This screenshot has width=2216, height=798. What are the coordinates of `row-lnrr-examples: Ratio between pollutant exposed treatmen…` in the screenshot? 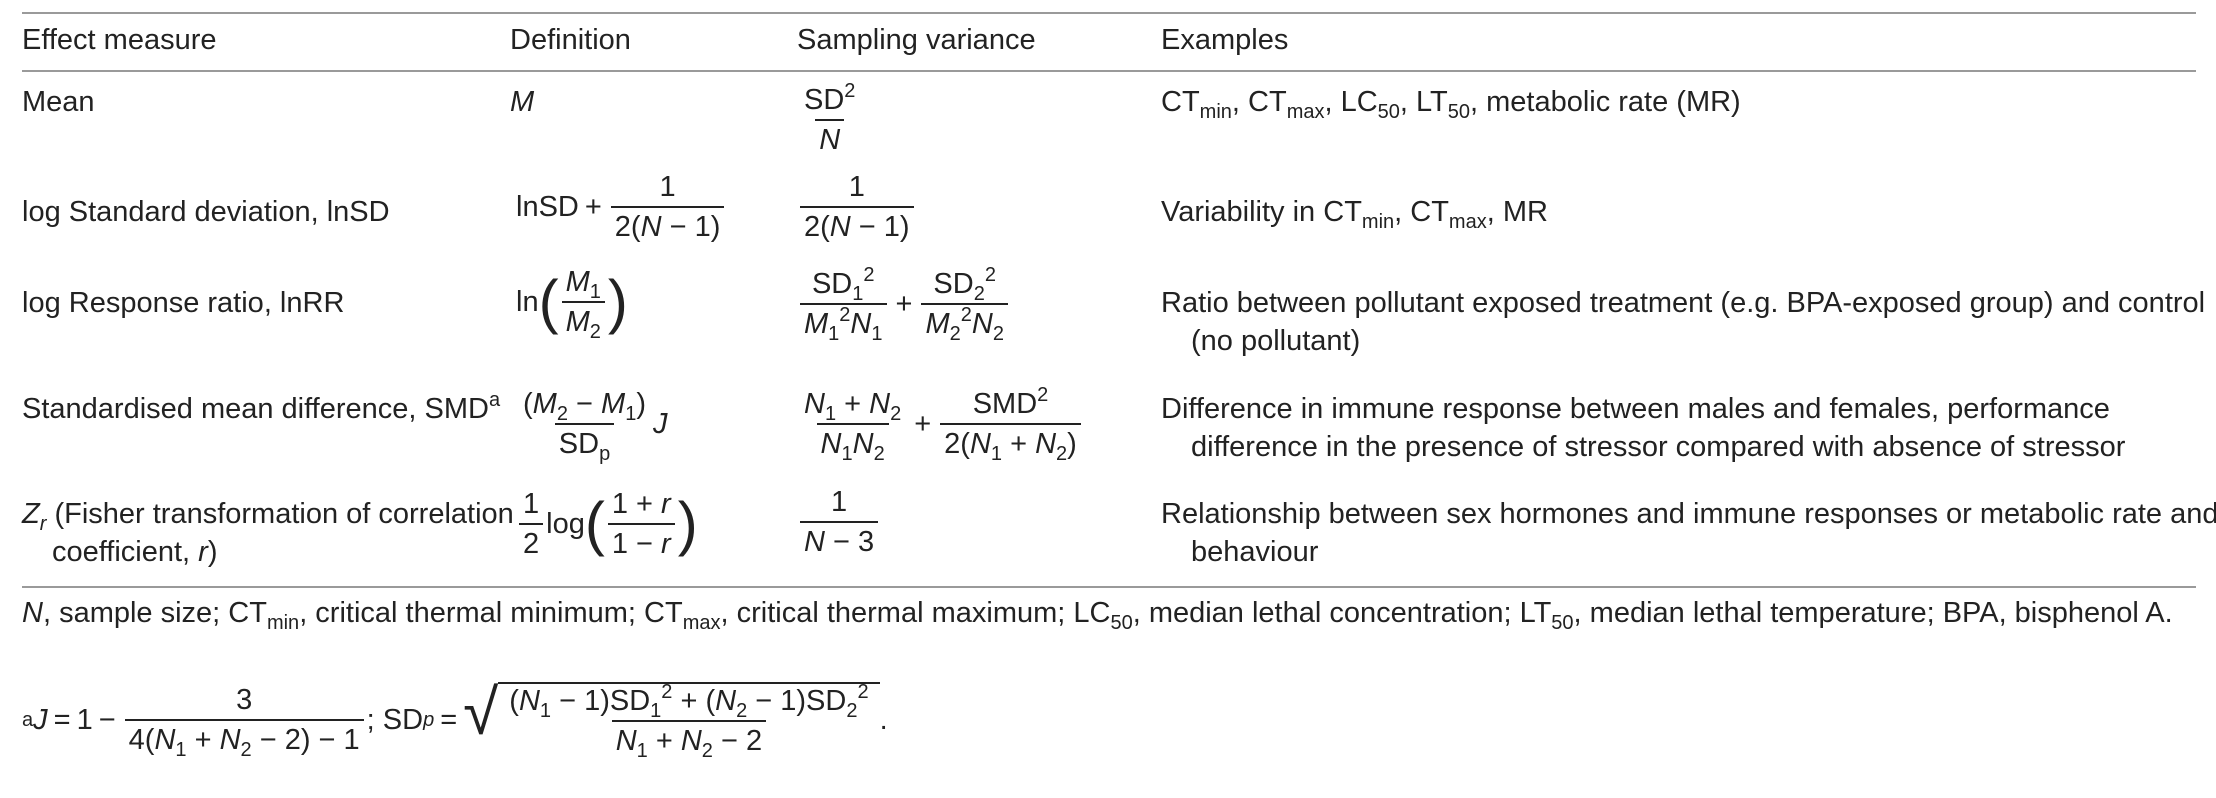 It's located at (1683, 322).